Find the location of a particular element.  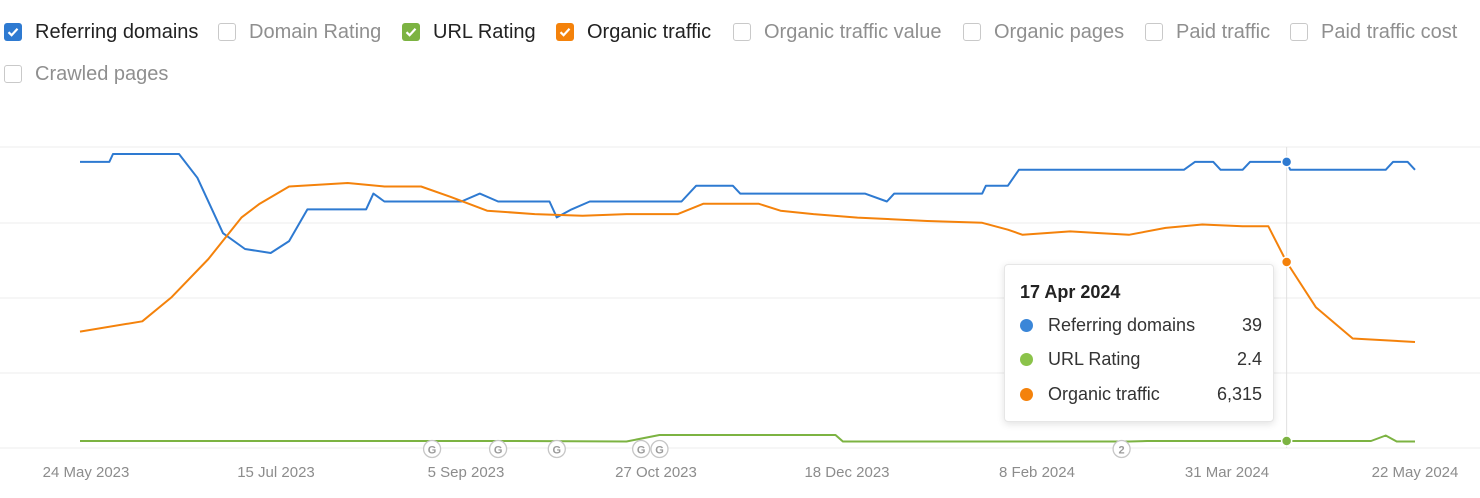

tooltip-series-value: 39 is located at coordinates (1251, 324).